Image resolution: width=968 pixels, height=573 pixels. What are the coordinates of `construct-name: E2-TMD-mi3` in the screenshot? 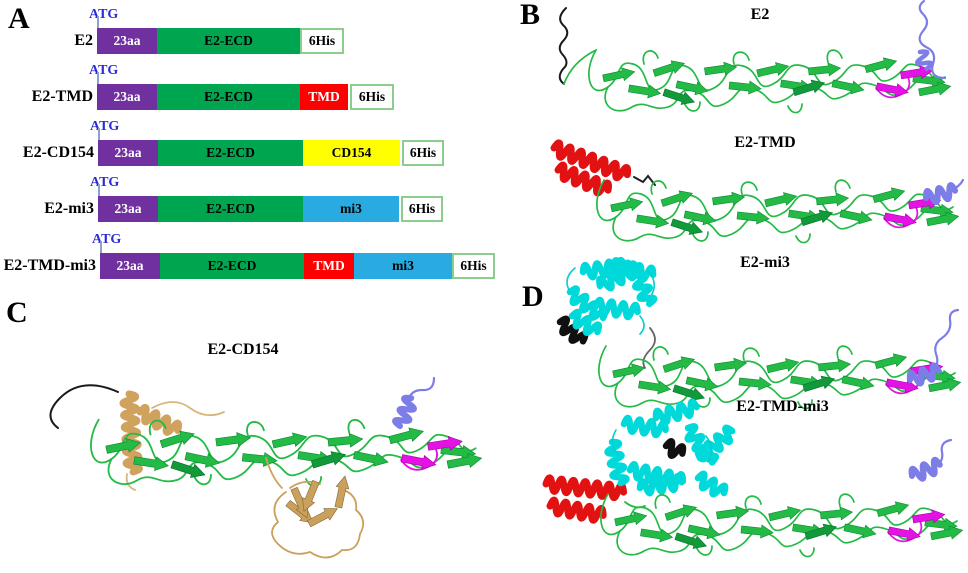 It's located at (49, 265).